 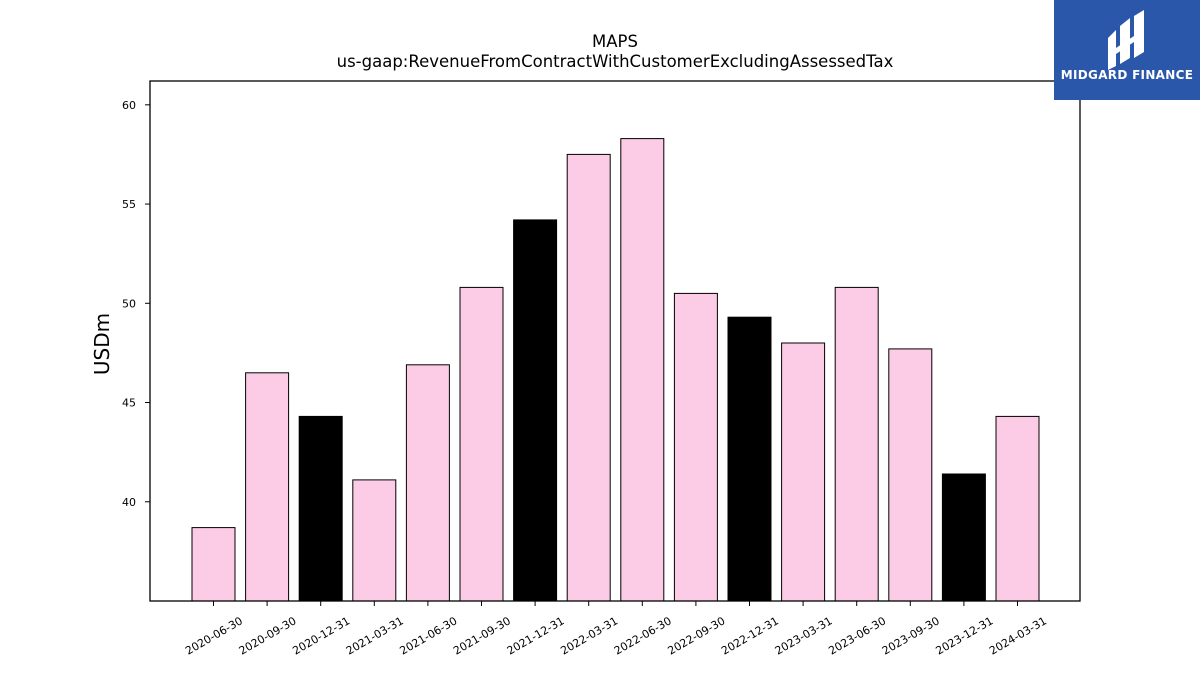 What do you see at coordinates (482, 635) in the screenshot?
I see `x-tick-label: 2021-09-30` at bounding box center [482, 635].